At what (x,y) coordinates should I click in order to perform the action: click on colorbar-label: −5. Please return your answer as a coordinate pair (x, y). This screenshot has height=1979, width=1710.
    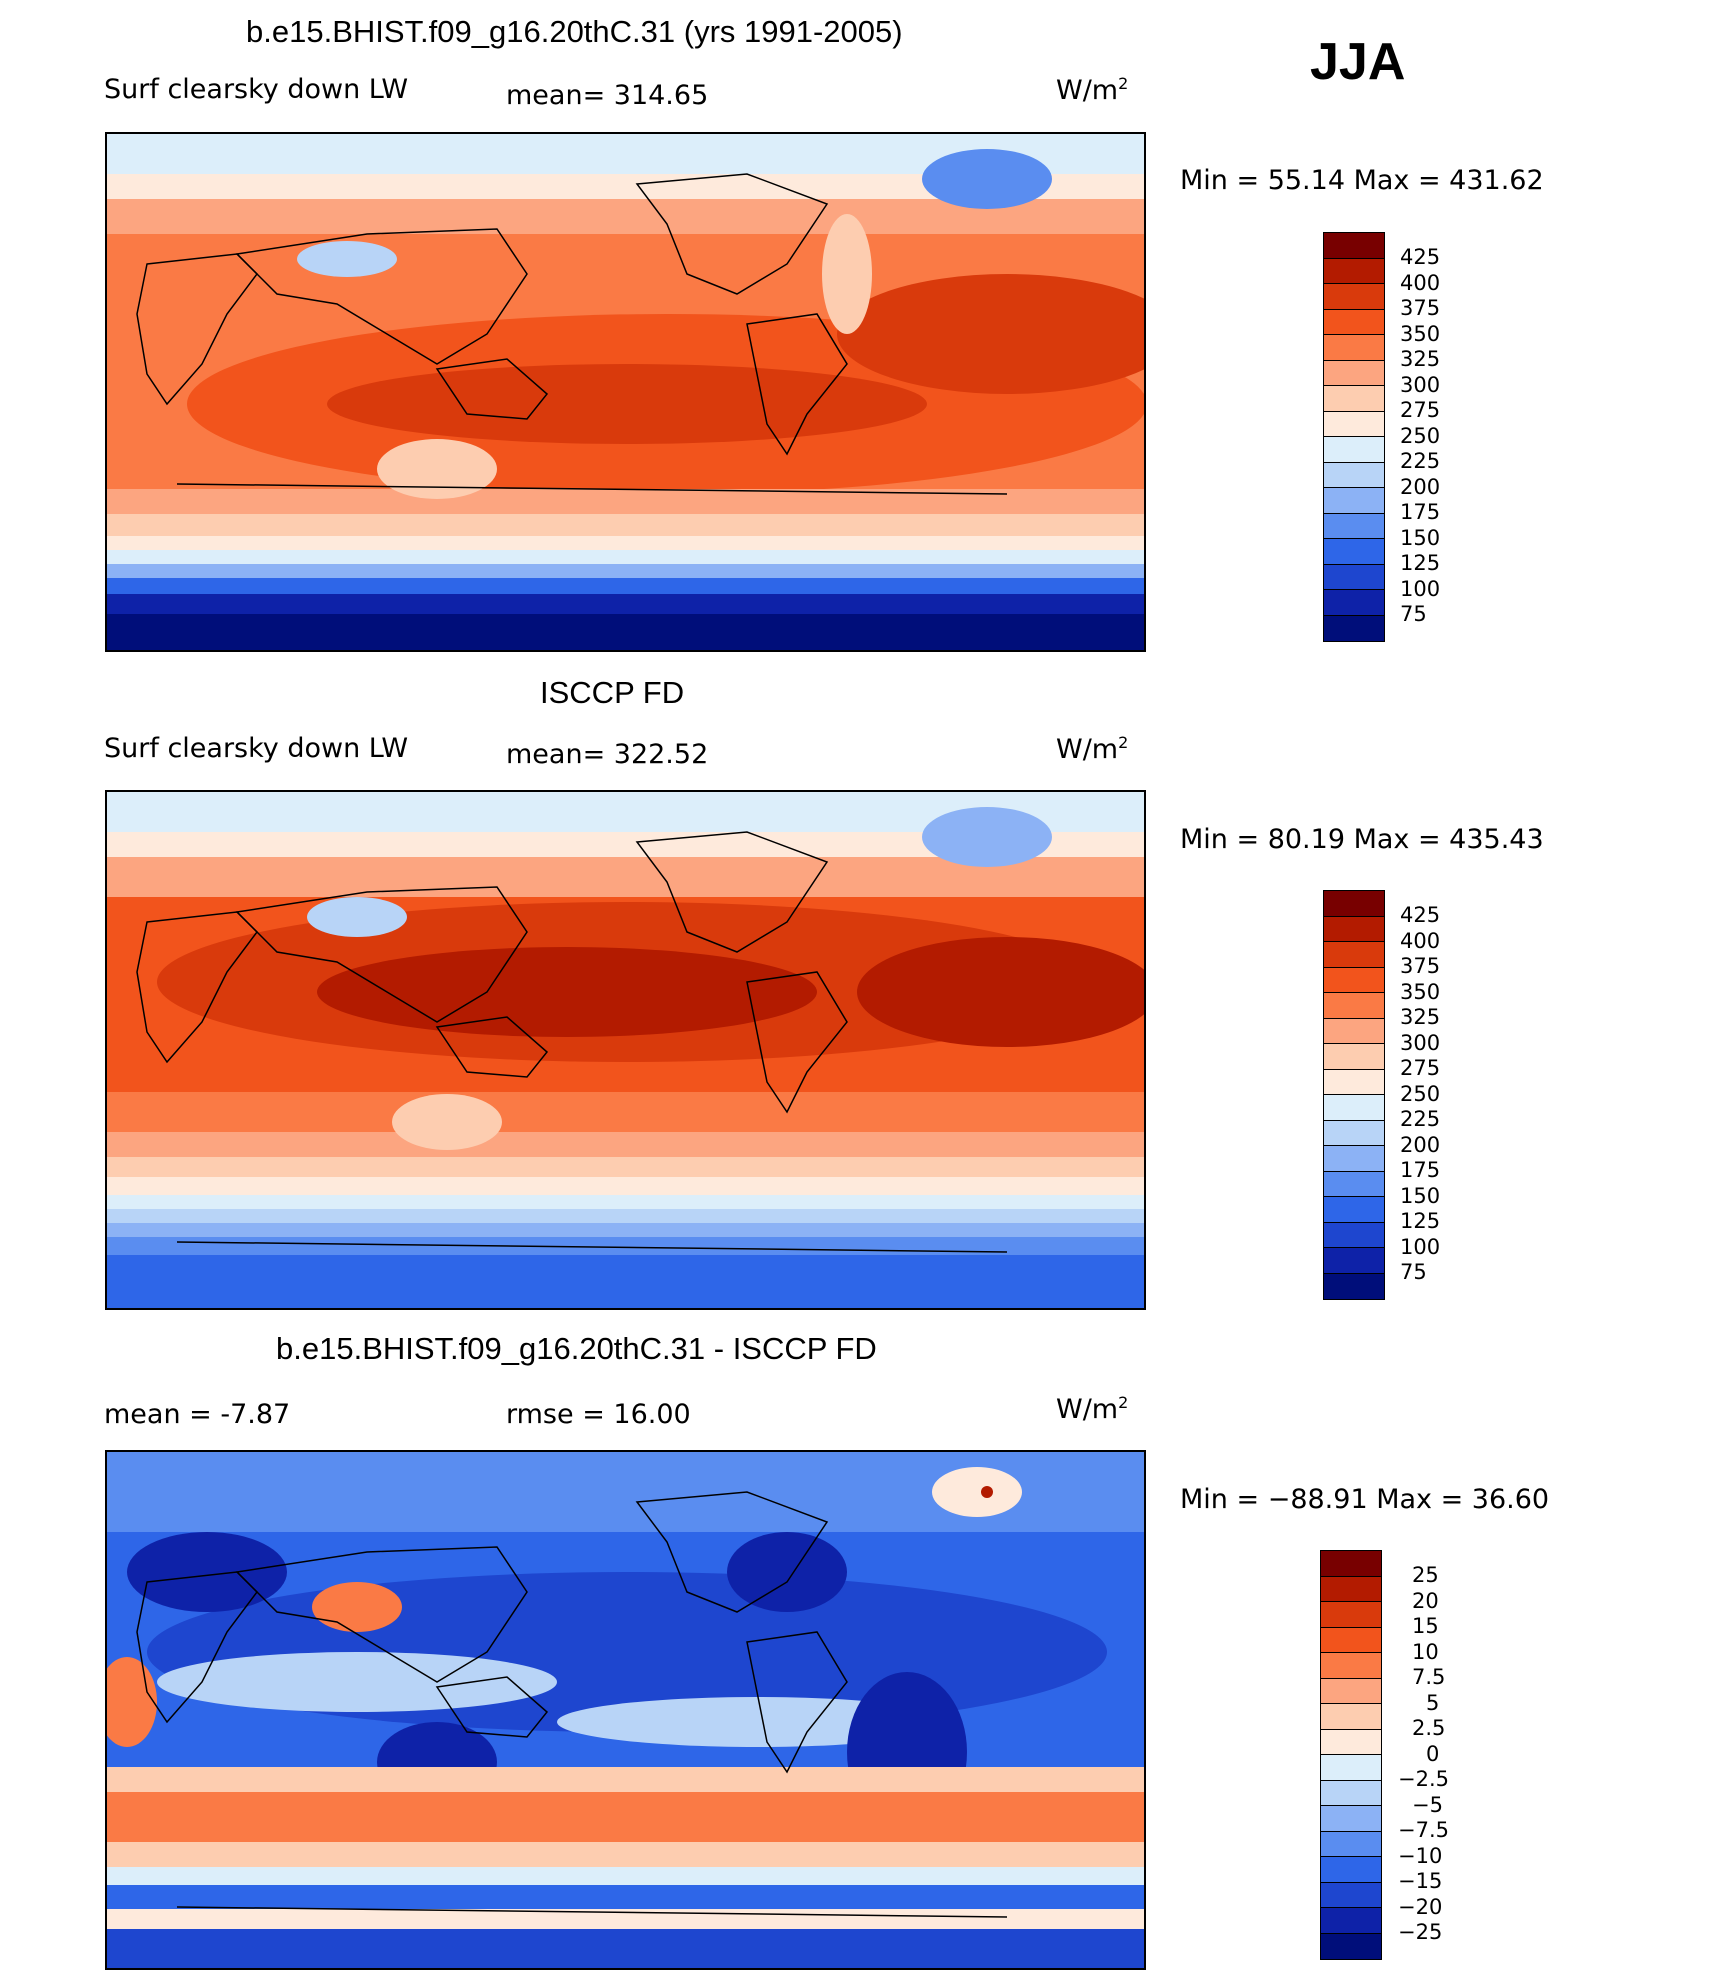
    Looking at the image, I should click on (1427, 1804).